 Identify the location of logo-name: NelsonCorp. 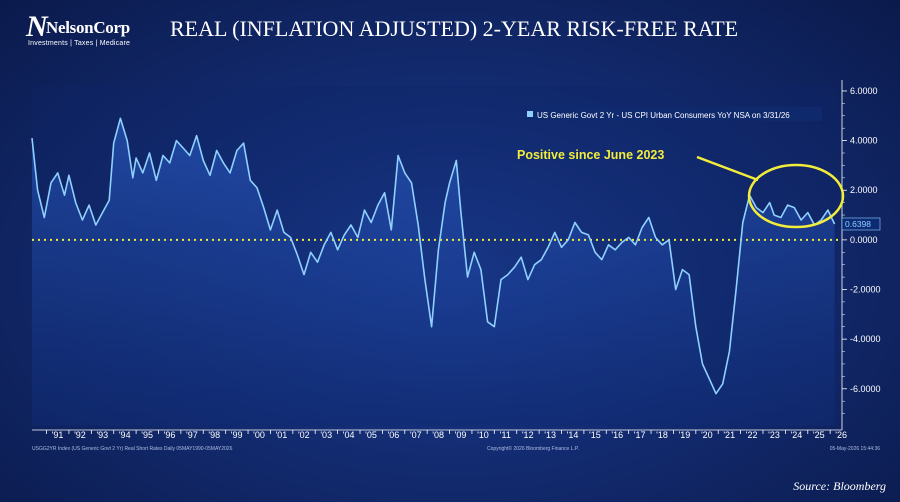
(88, 27).